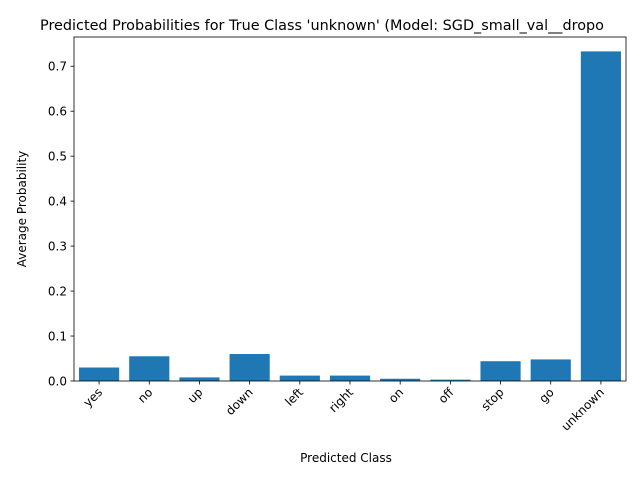  Describe the element at coordinates (57, 156) in the screenshot. I see `y-tick-label: 0.5` at that location.